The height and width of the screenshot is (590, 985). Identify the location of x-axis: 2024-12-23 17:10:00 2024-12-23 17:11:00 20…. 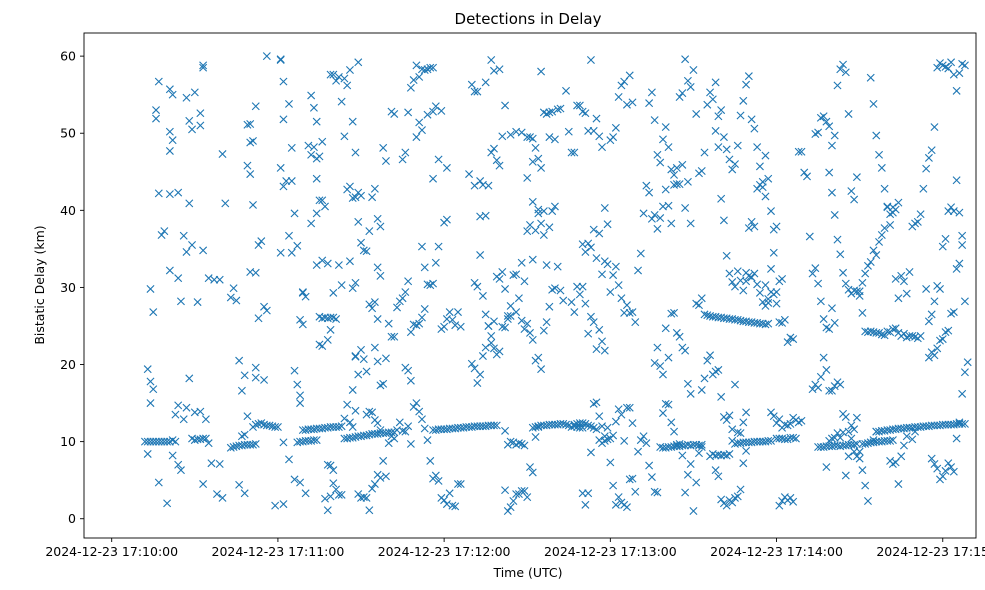
(515, 548).